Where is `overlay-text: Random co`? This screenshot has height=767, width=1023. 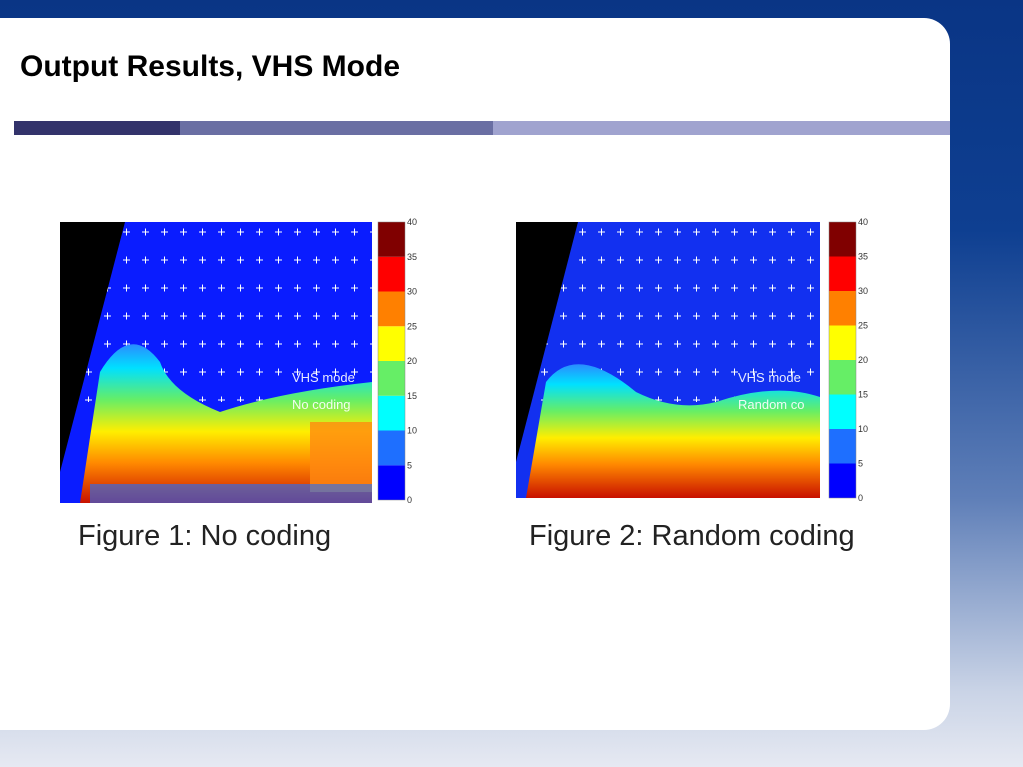 overlay-text: Random co is located at coordinates (771, 404).